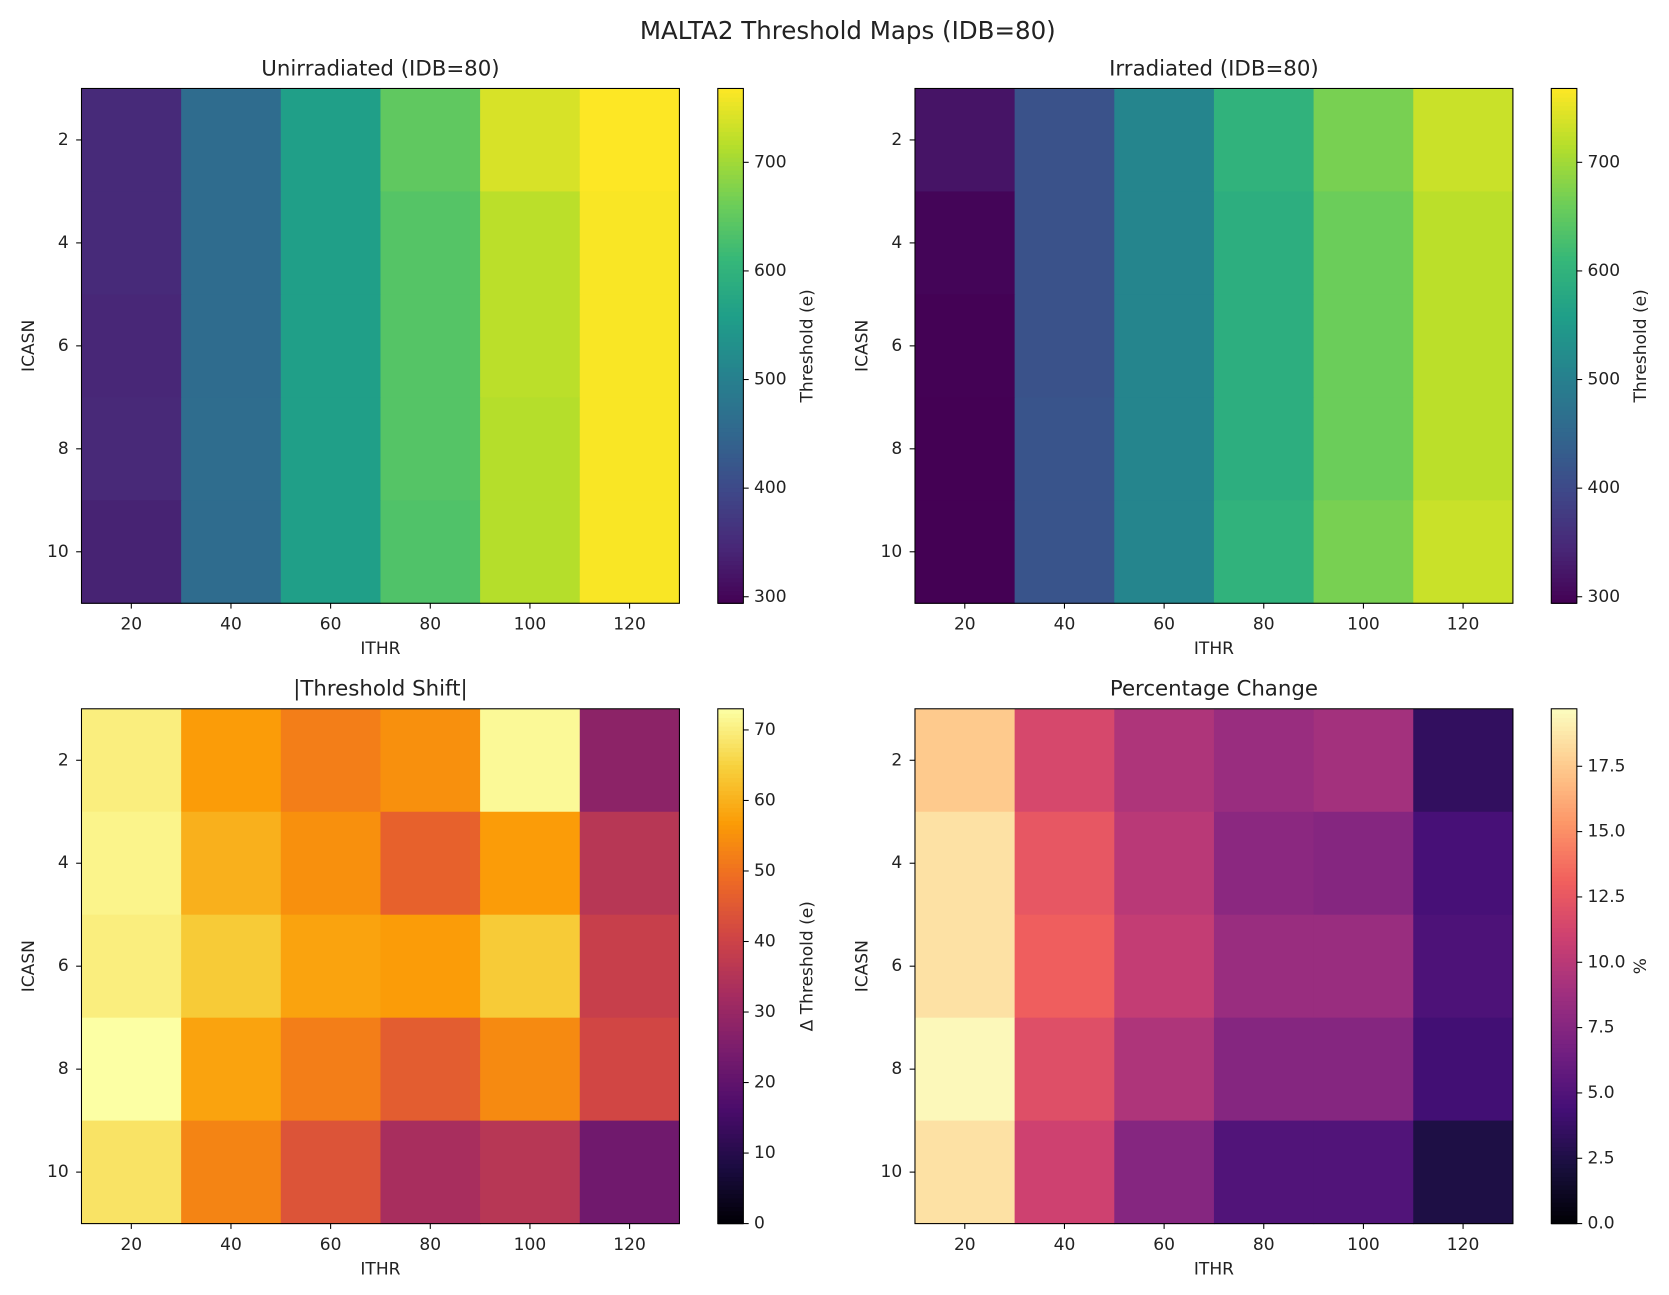 The image size is (1669, 1295). I want to click on x-tick-label: 60, so click(1164, 1245).